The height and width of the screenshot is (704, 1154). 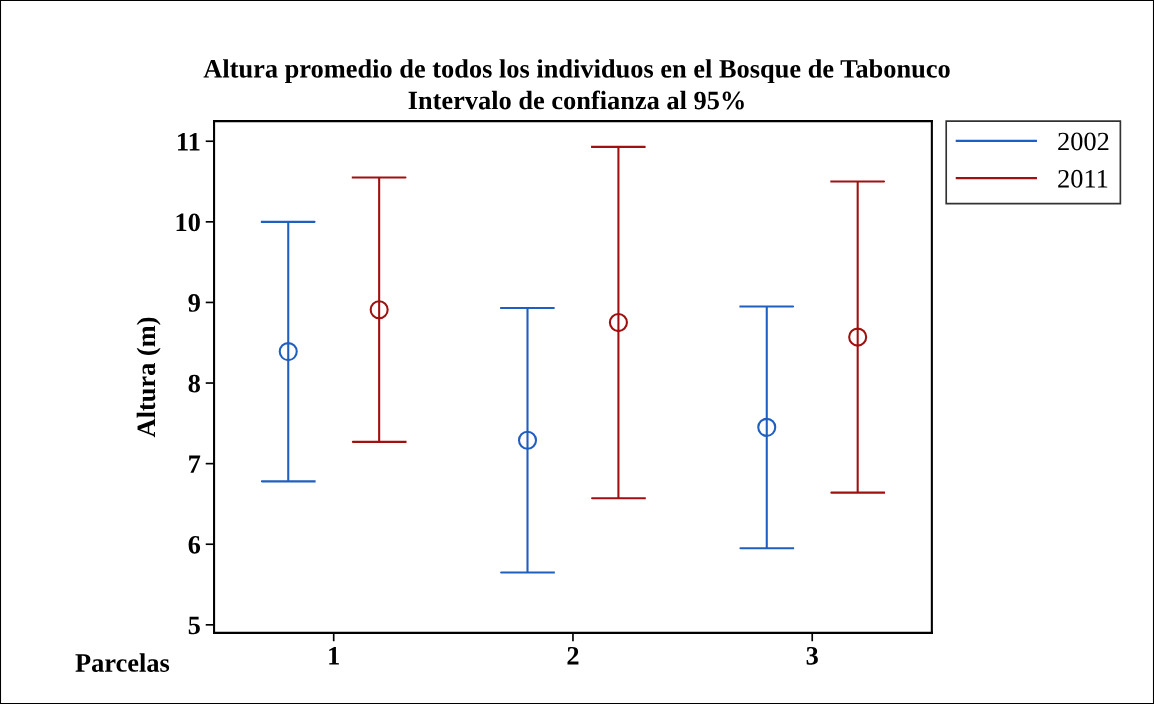 I want to click on x-tick-label: 1, so click(x=334, y=655).